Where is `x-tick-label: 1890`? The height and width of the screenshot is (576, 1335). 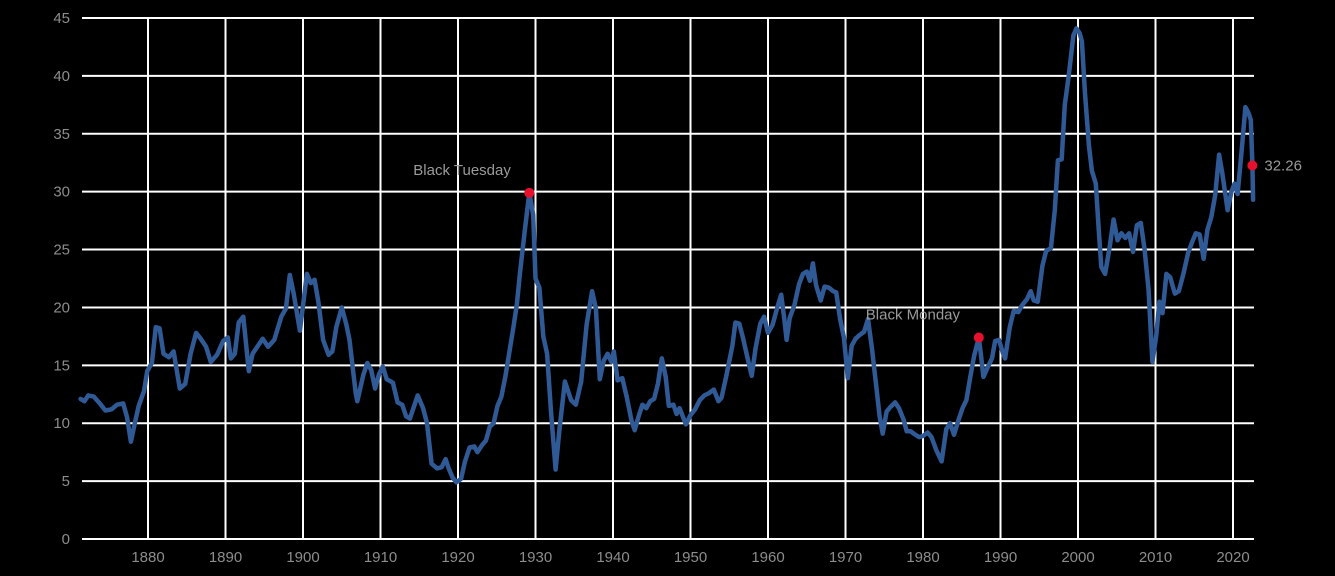
x-tick-label: 1890 is located at coordinates (225, 557).